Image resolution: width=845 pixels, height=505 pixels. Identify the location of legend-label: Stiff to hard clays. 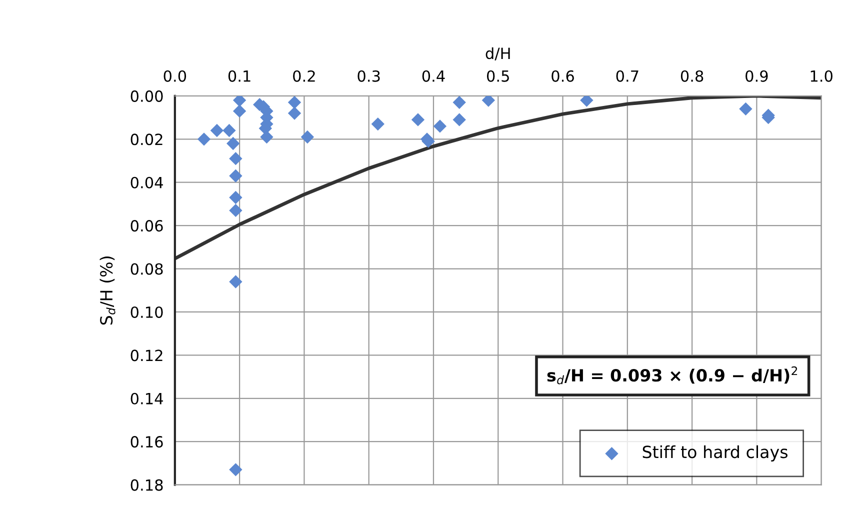
(715, 453).